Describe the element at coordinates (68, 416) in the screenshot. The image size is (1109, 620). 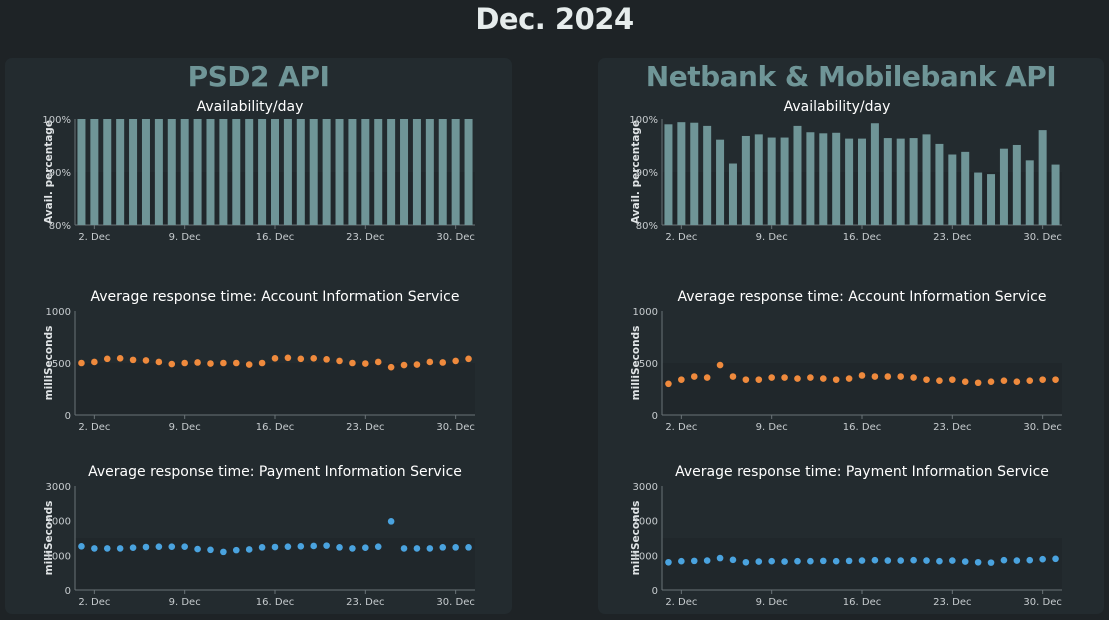
I see `y-tick-label: 0` at that location.